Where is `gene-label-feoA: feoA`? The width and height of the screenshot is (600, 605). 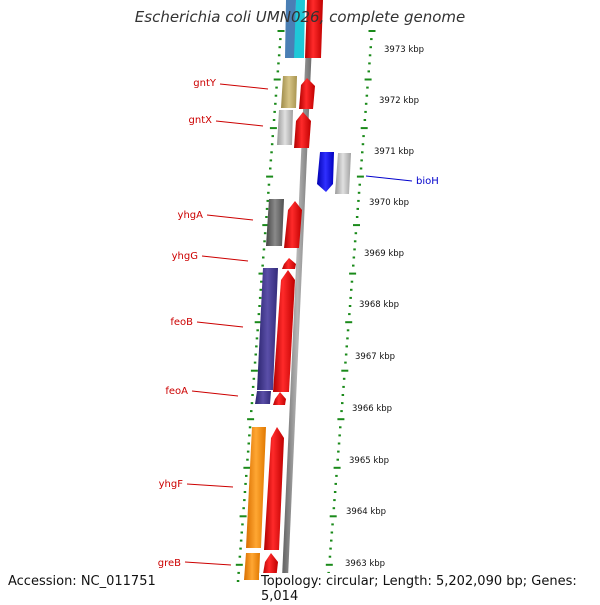
gene-label-feoA: feoA is located at coordinates (176, 391).